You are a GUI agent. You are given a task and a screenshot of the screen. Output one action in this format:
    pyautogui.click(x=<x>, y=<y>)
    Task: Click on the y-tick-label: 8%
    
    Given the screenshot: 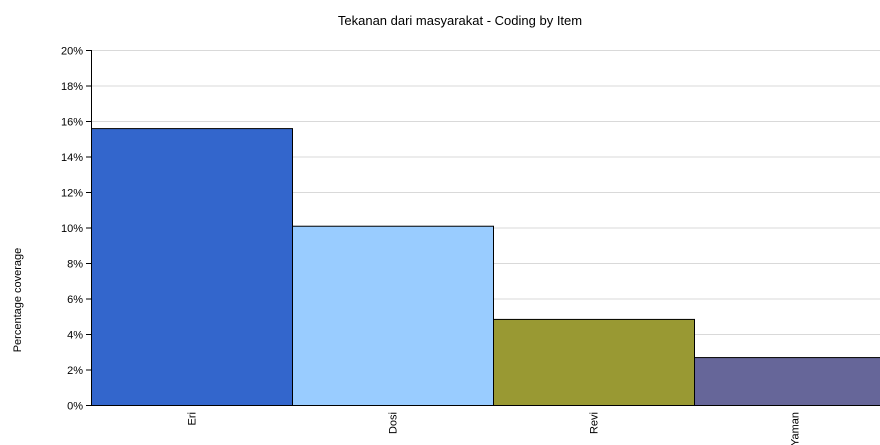 What is the action you would take?
    pyautogui.click(x=75, y=265)
    